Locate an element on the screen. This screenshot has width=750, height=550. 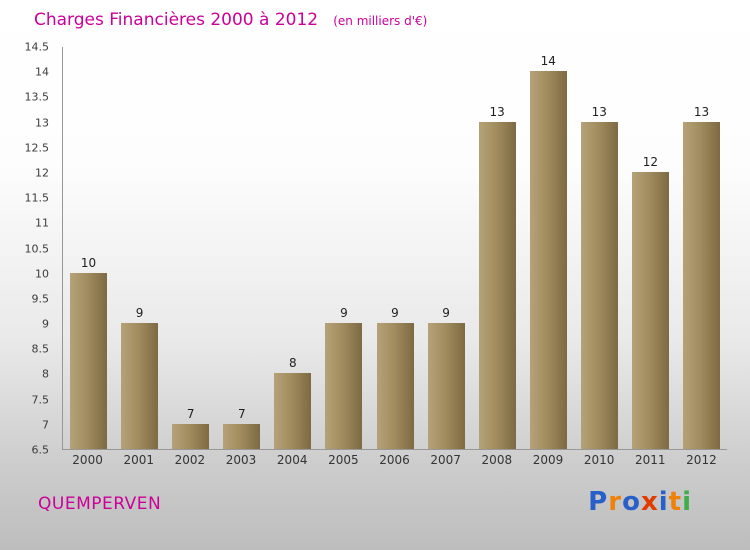
bar-2003: 7 is located at coordinates (242, 428).